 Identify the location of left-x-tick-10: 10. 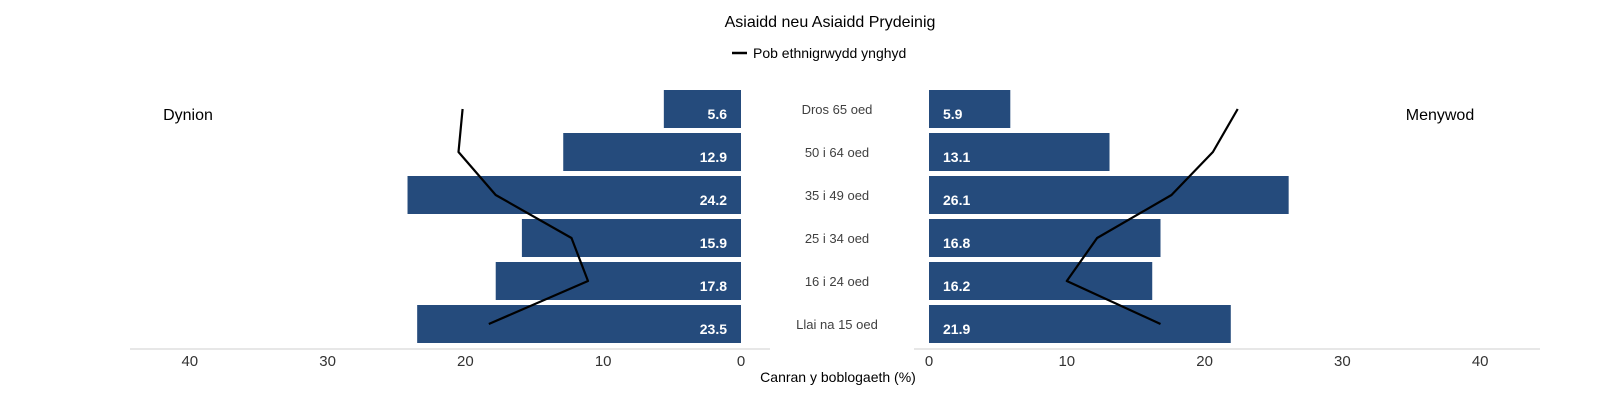
(603, 361).